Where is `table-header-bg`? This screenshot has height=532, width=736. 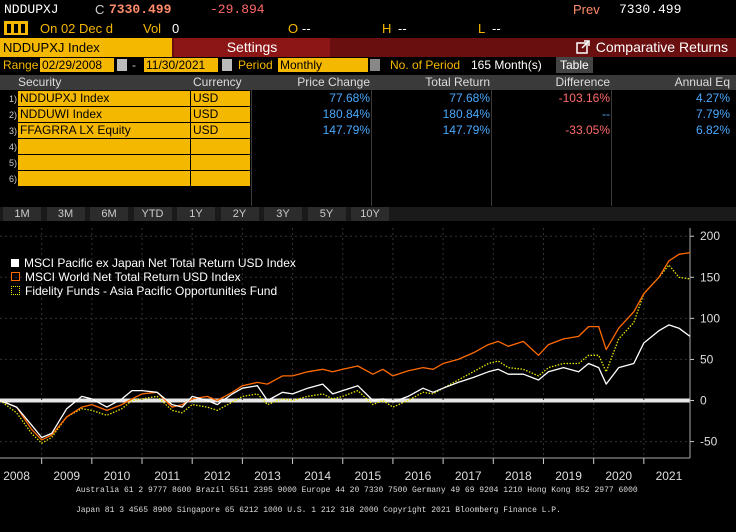
table-header-bg is located at coordinates (368, 82).